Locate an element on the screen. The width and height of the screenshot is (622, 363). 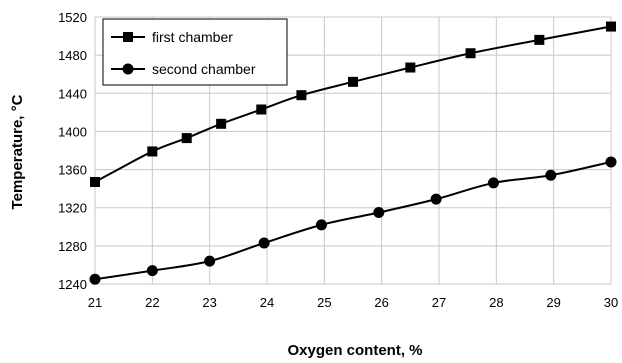
legend-label-second-chamber: second chamber is located at coordinates (204, 69).